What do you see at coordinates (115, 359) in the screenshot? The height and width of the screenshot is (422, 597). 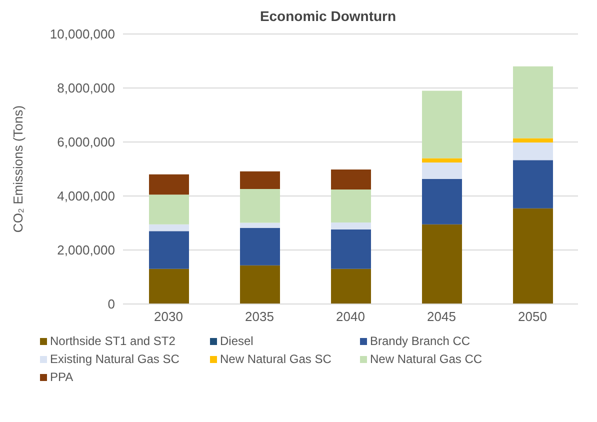 I see `legend-label: Existing Natural Gas SC` at bounding box center [115, 359].